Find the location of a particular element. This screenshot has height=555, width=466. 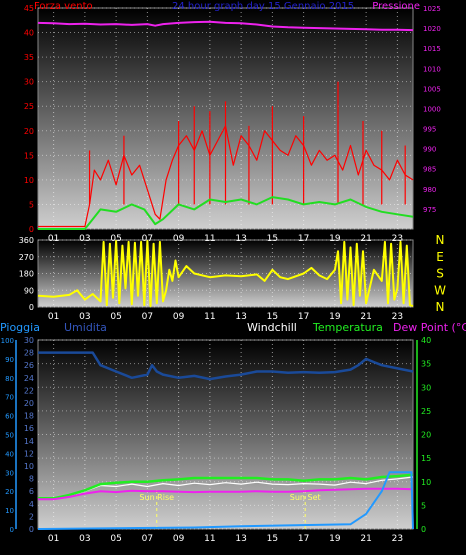

y-tick-label-right: 1005 is located at coordinates (432, 89).